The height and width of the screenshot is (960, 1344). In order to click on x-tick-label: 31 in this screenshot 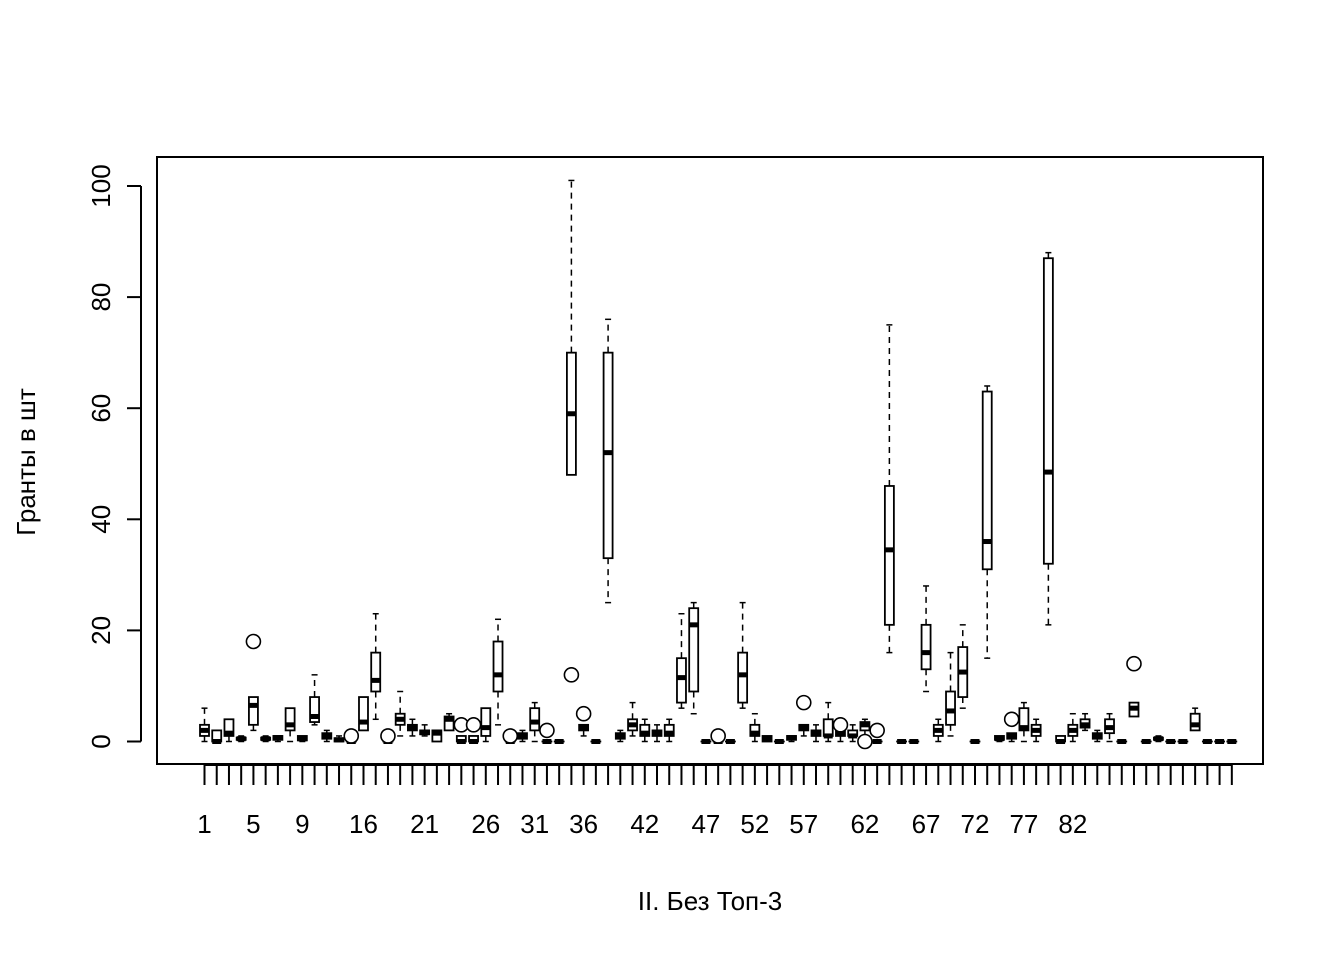, I will do `click(534, 824)`.